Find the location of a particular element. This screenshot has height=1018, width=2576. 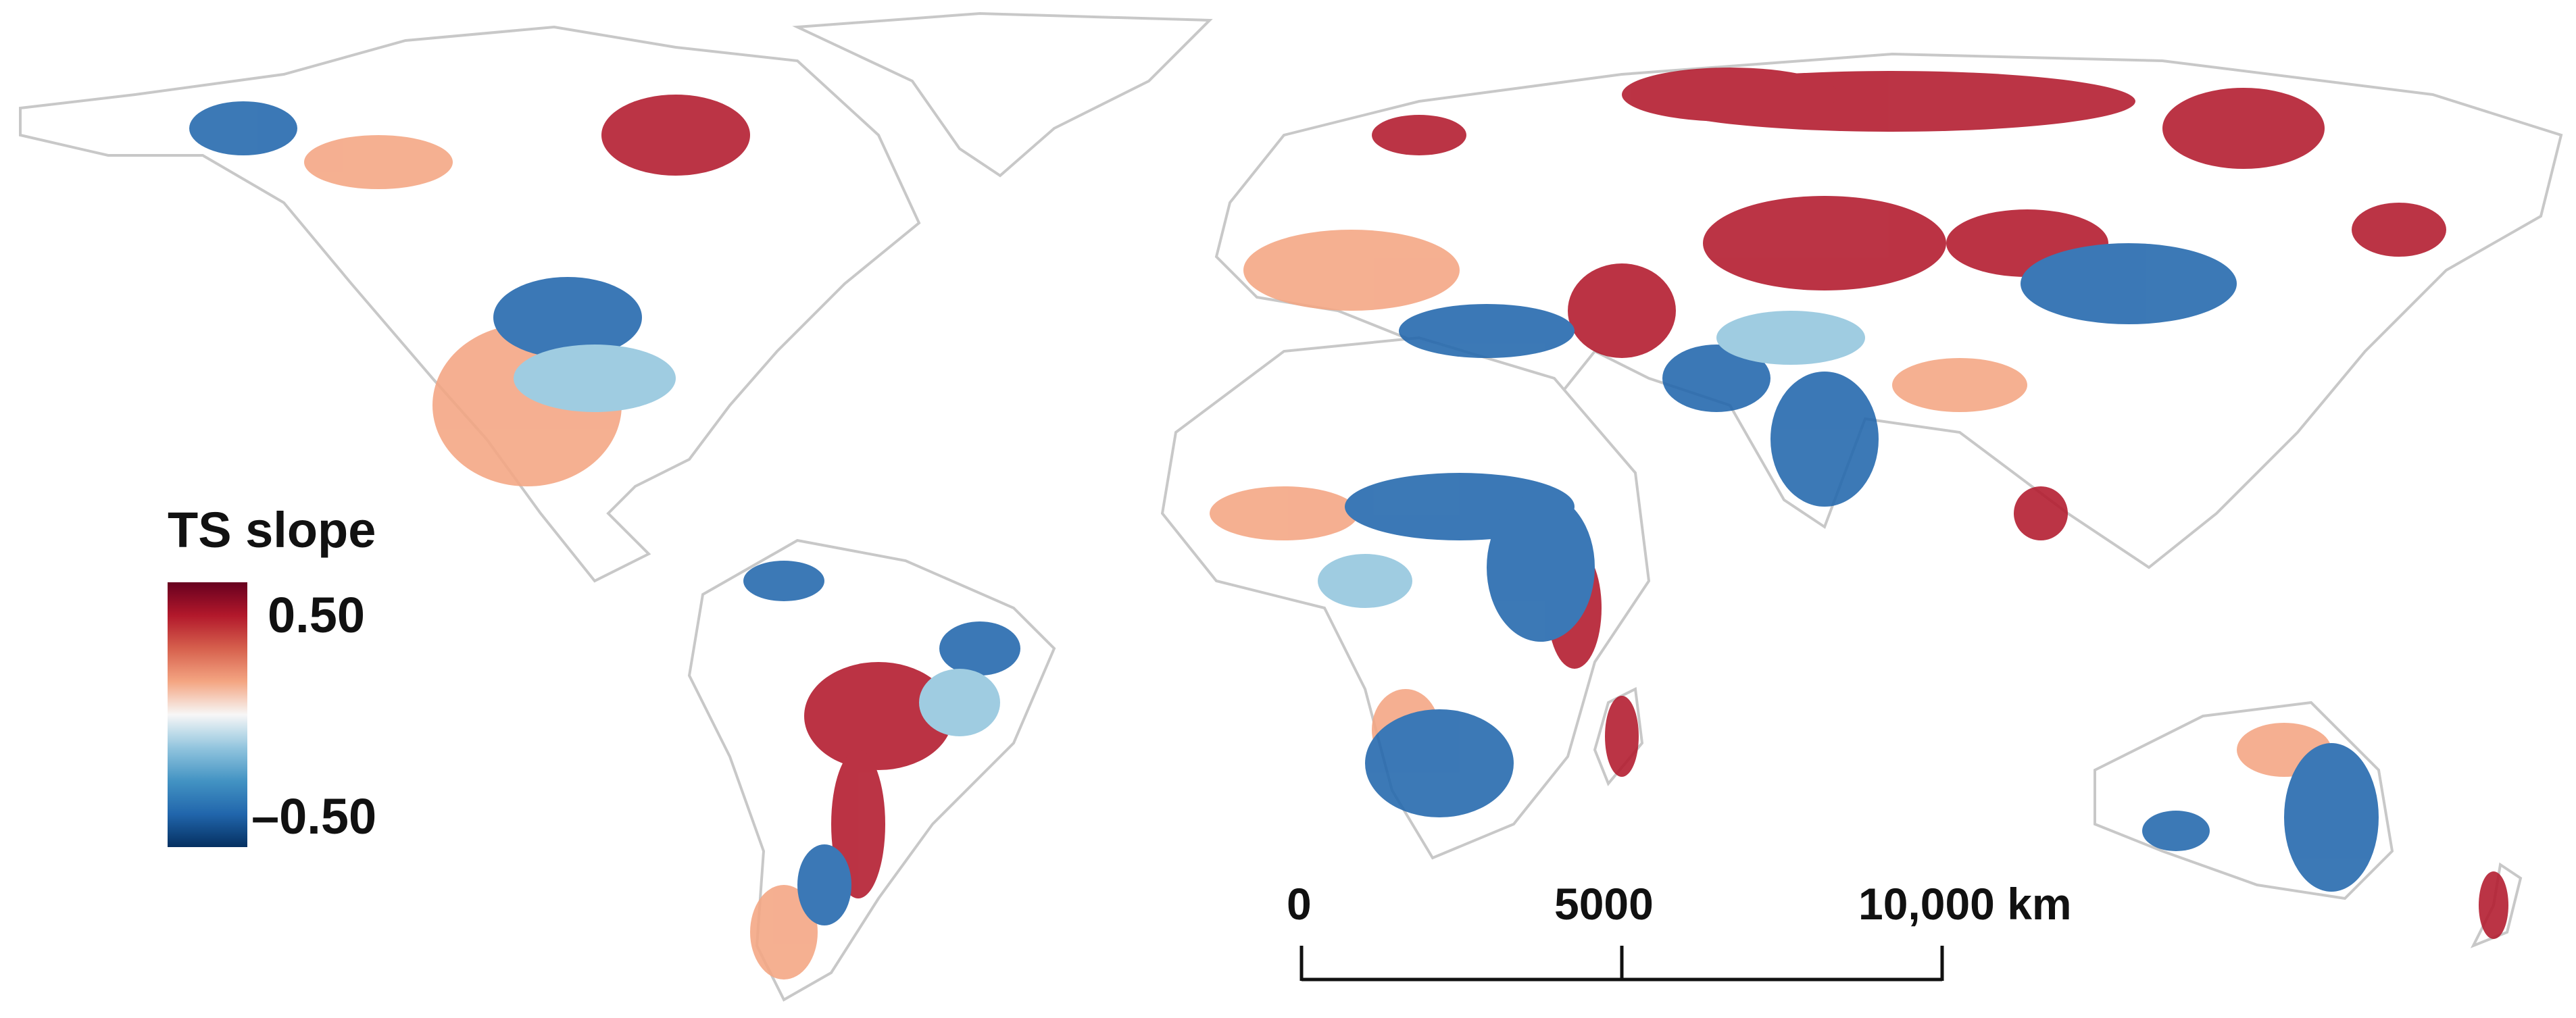

legend-title: TS slope is located at coordinates (272, 530).